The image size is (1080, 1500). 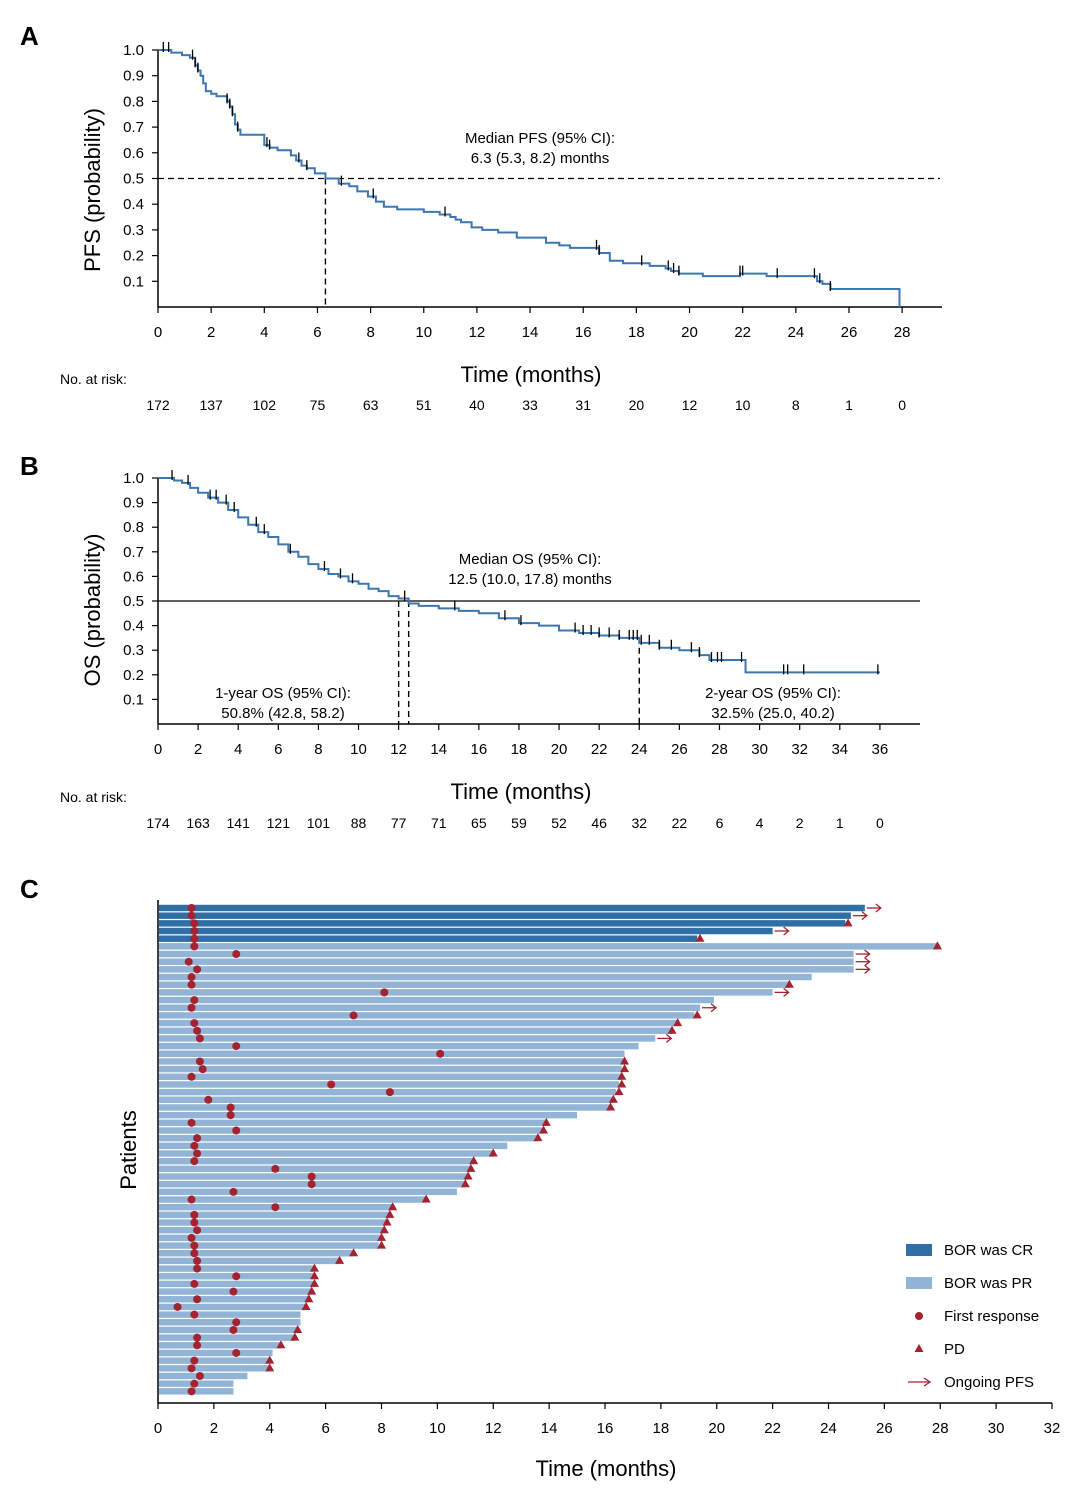 What do you see at coordinates (605, 1428) in the screenshot?
I see `swimmer-xtick-label: 16` at bounding box center [605, 1428].